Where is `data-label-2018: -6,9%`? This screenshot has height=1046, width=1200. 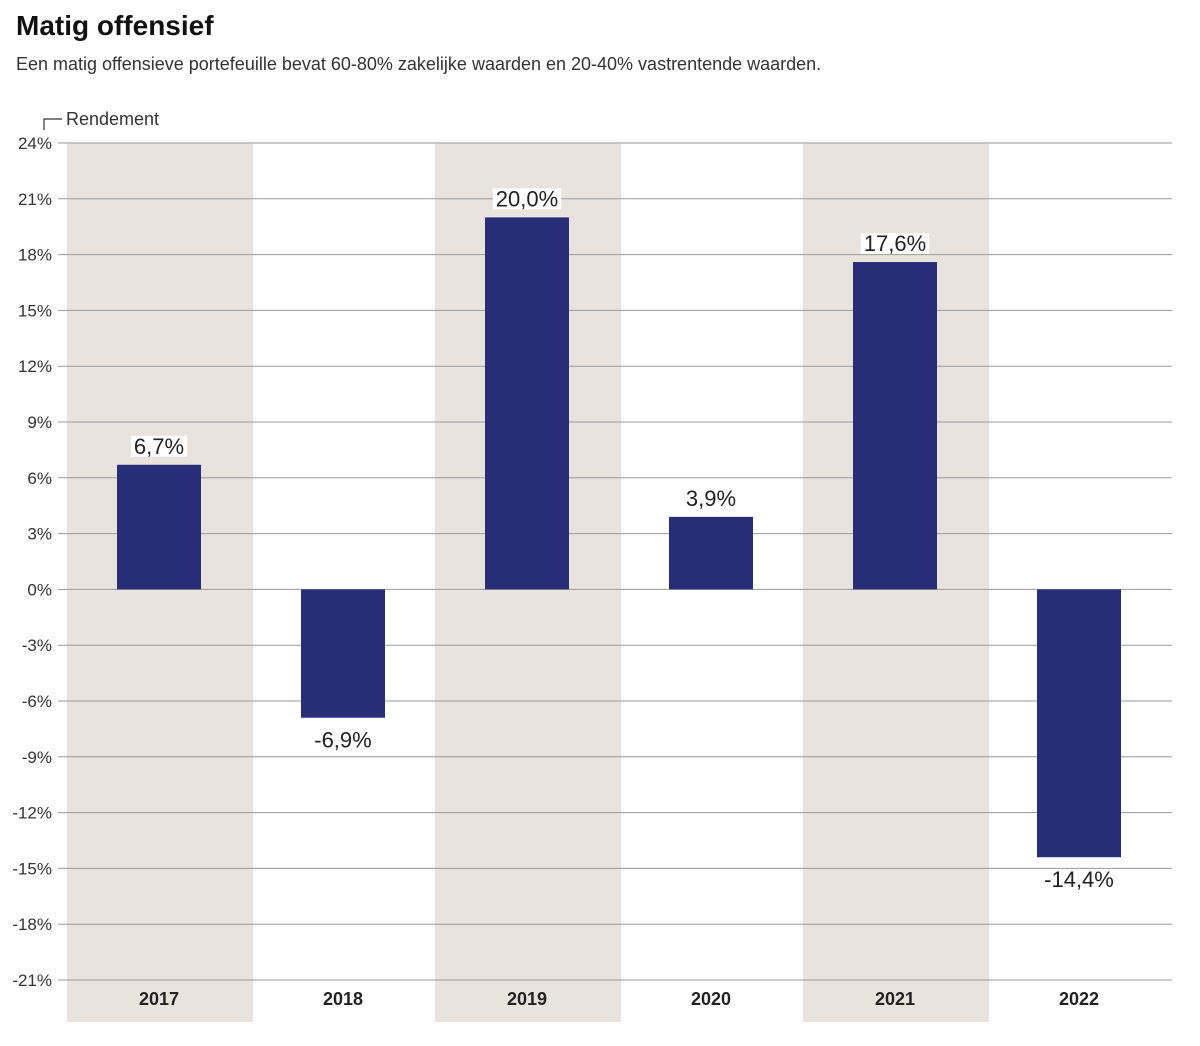
data-label-2018: -6,9% is located at coordinates (342, 740).